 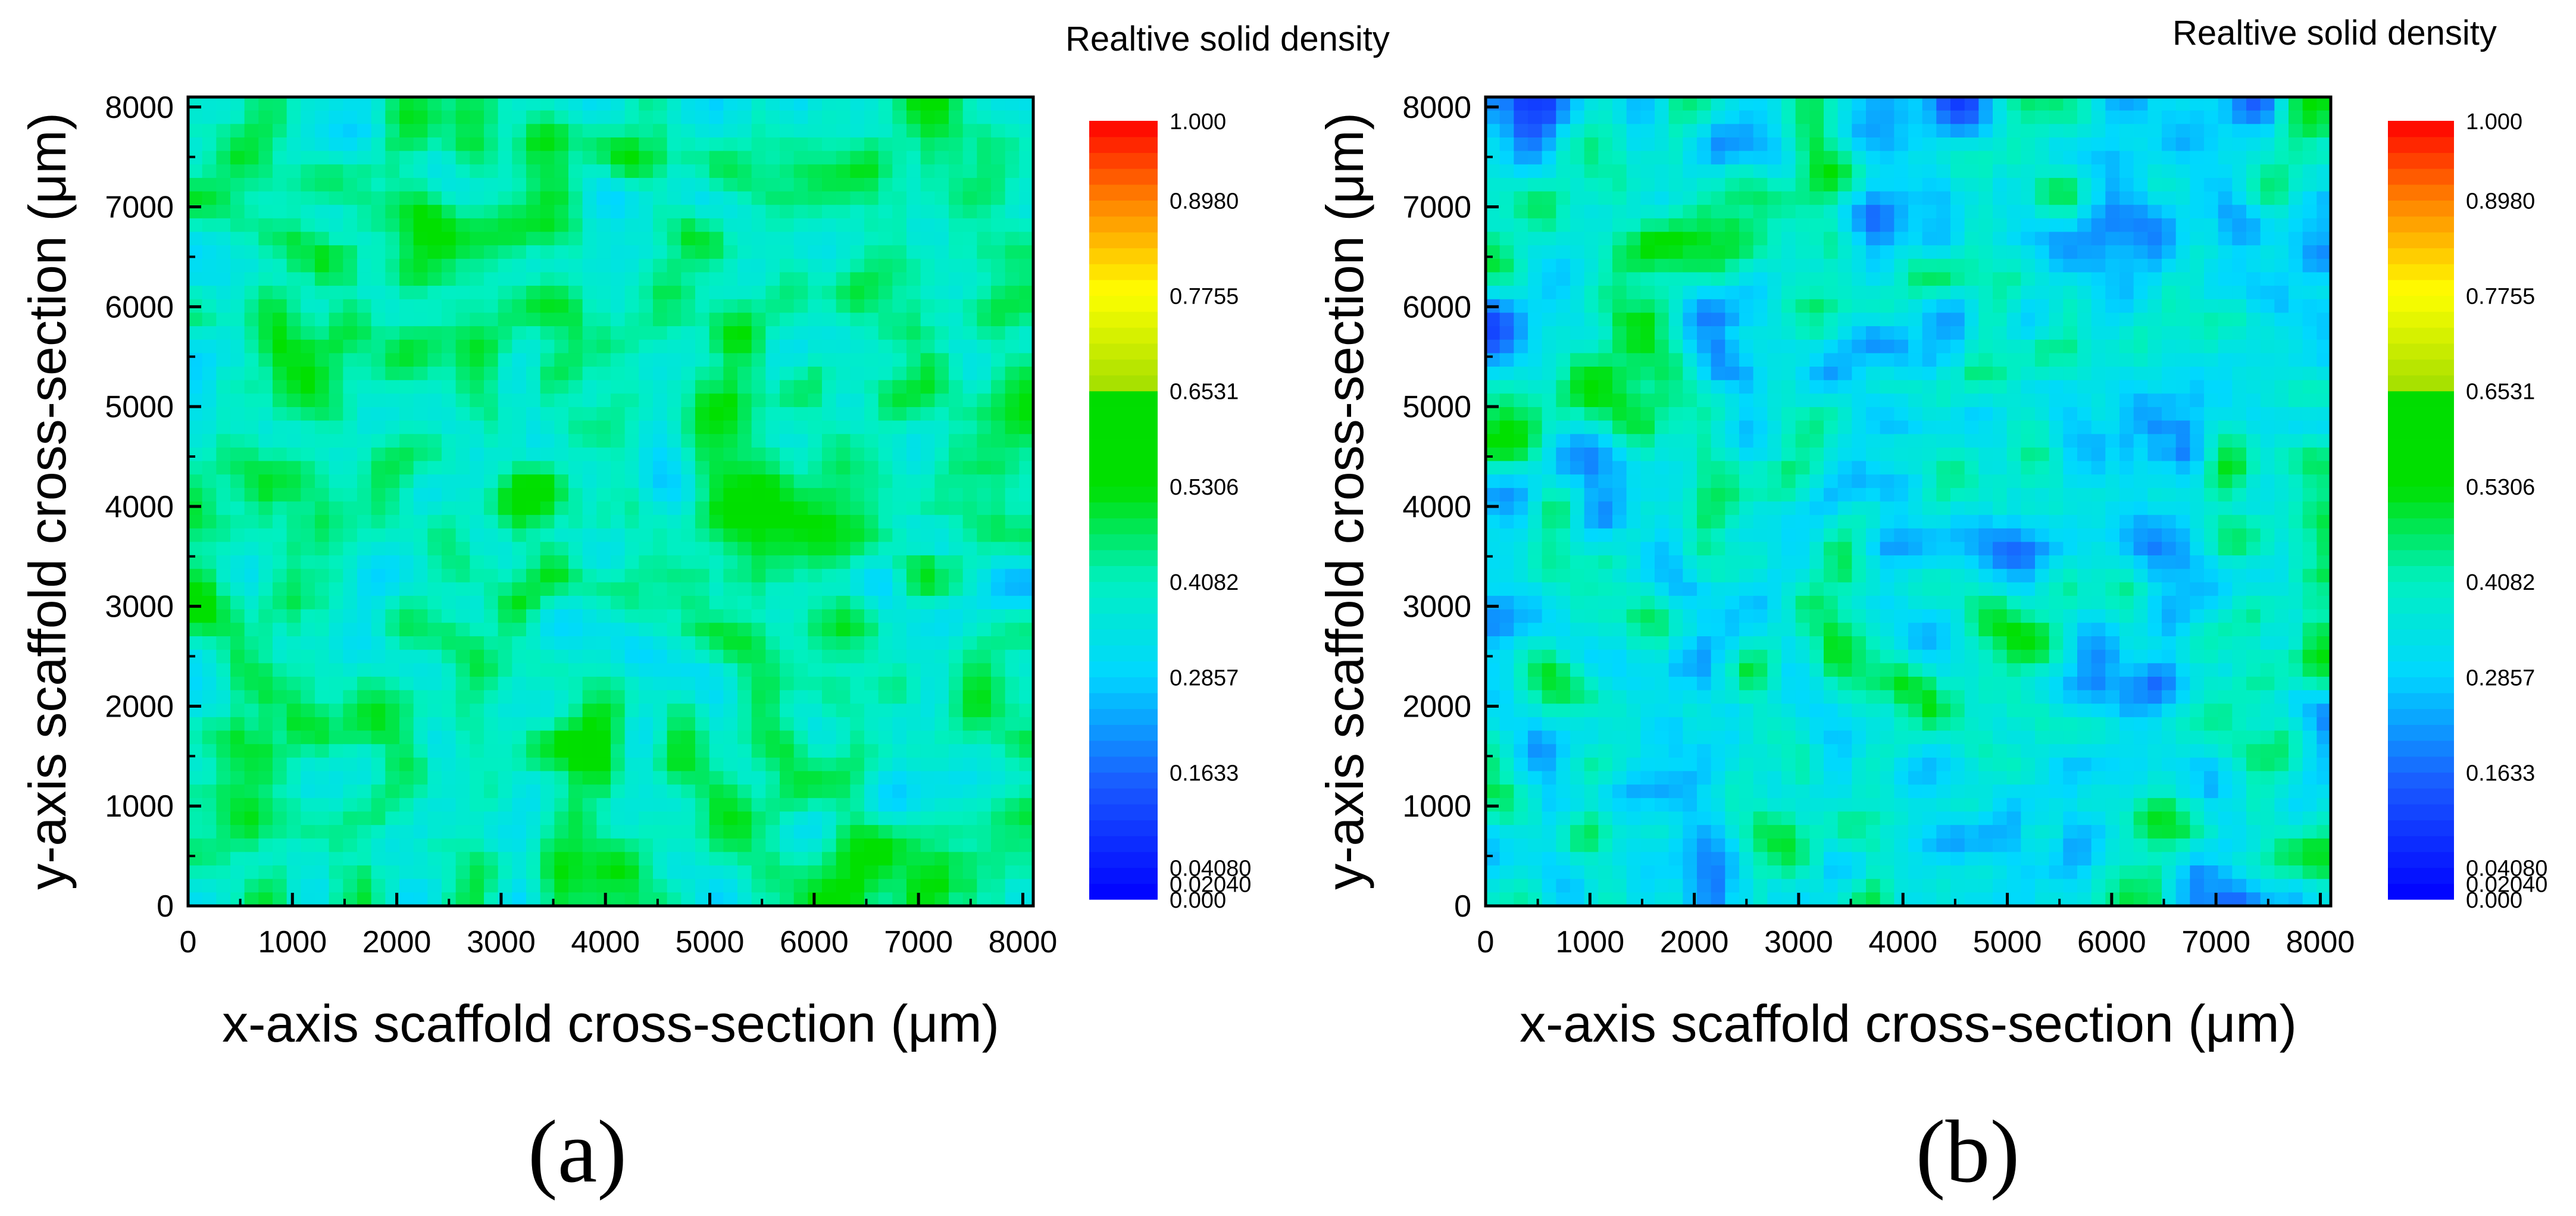 I want to click on y-tick-label: 0, so click(x=165, y=906).